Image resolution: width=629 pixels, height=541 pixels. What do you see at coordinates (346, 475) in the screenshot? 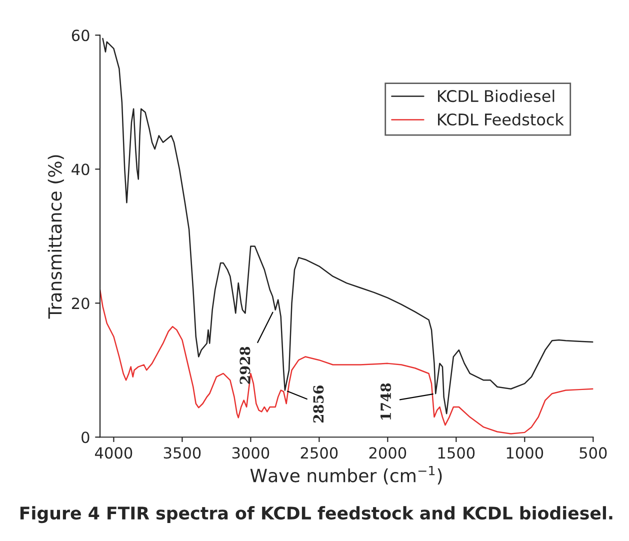
I see `x-axis-title: Wave number (cm$^{−1}$)` at bounding box center [346, 475].